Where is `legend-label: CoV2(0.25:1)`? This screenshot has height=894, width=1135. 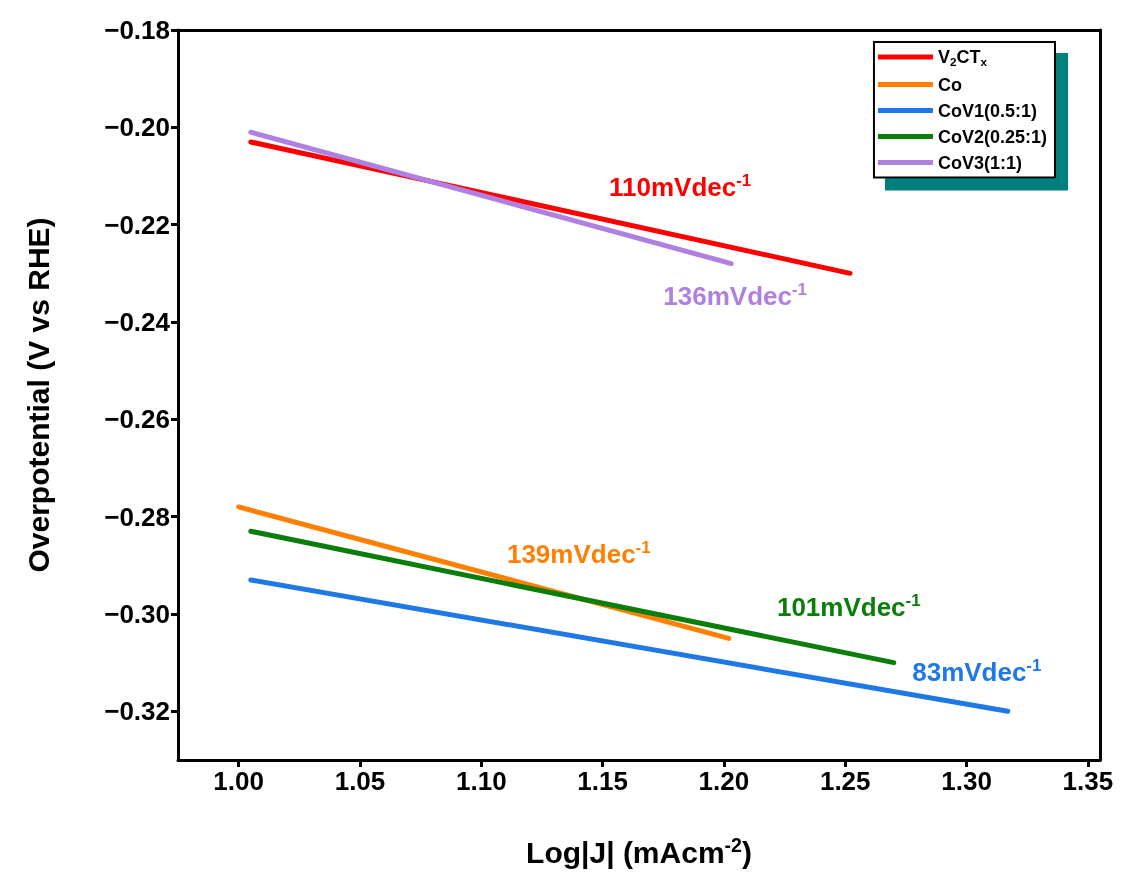
legend-label: CoV2(0.25:1) is located at coordinates (992, 136).